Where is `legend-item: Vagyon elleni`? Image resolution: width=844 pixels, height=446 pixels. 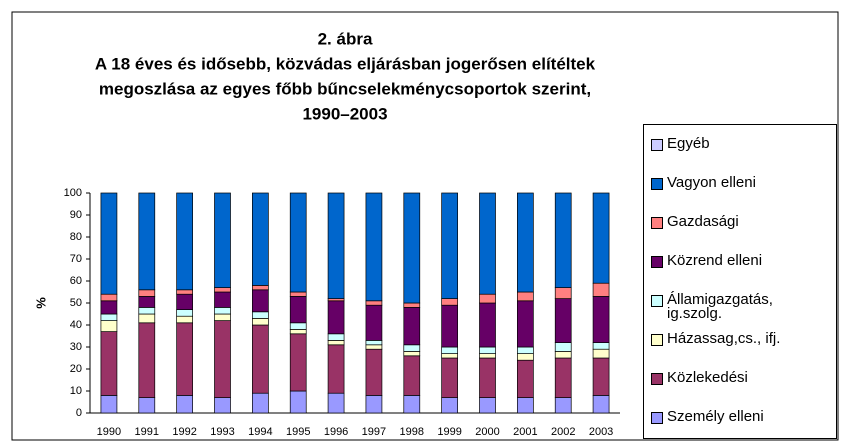
legend-item: Vagyon elleni is located at coordinates (741, 182).